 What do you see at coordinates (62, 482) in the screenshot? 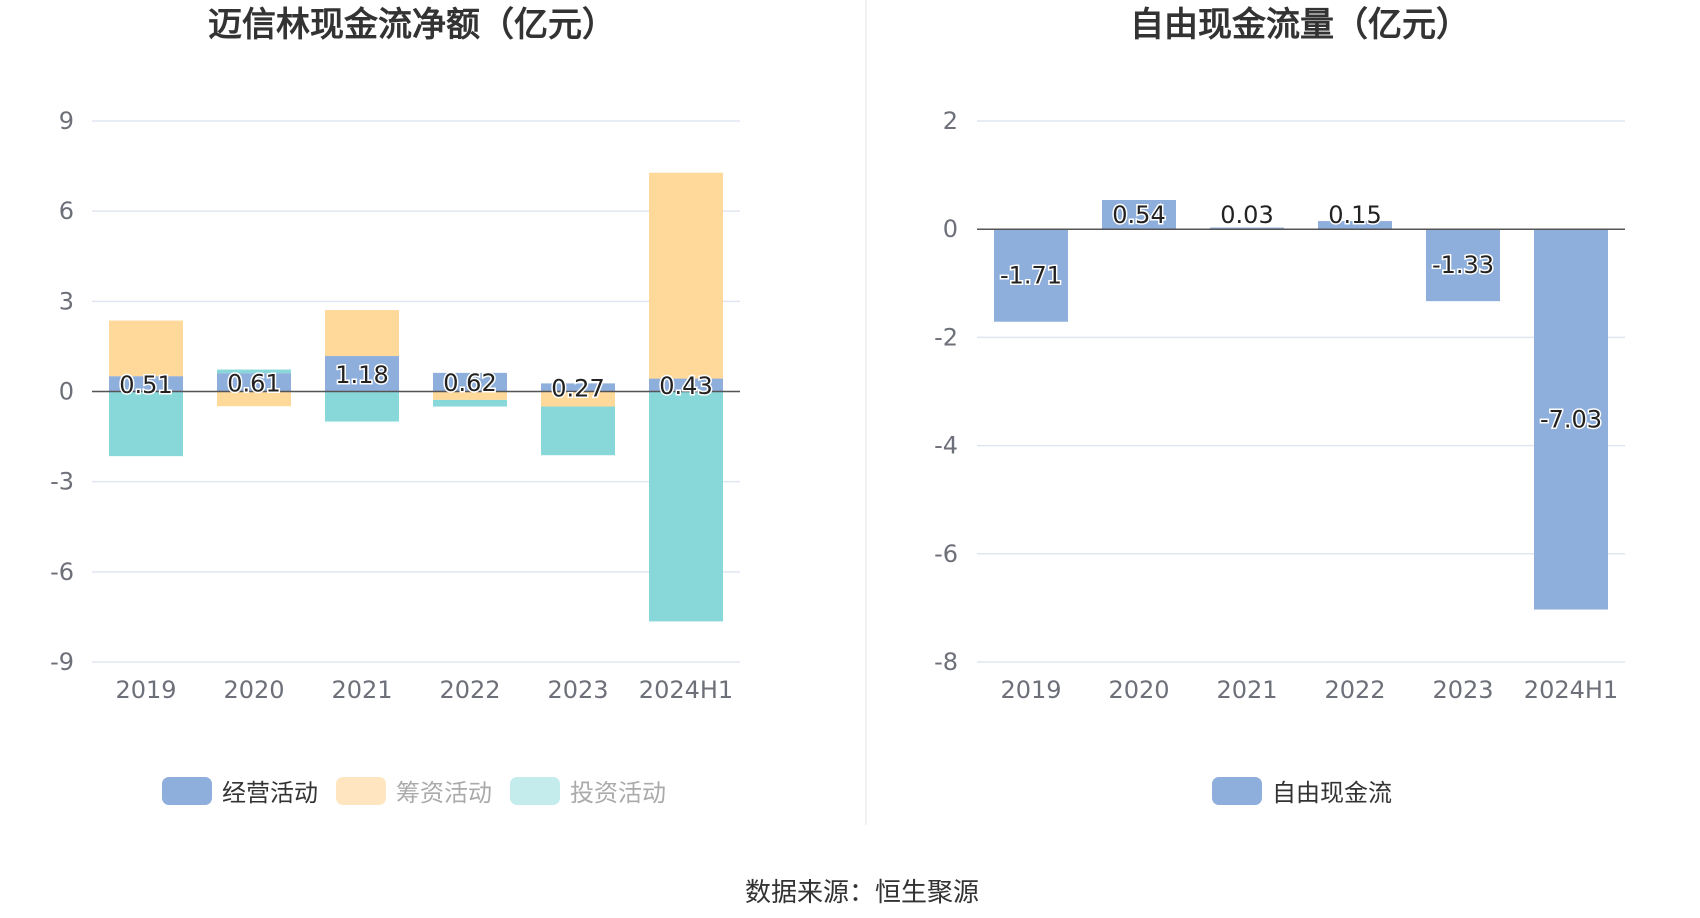
I see `y-tick-label: -3` at bounding box center [62, 482].